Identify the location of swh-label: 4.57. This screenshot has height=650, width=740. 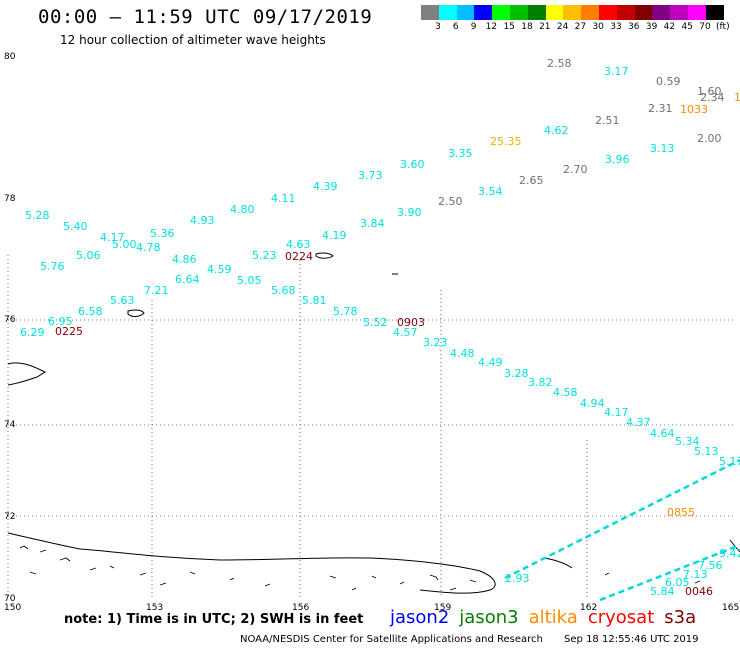
(405, 332).